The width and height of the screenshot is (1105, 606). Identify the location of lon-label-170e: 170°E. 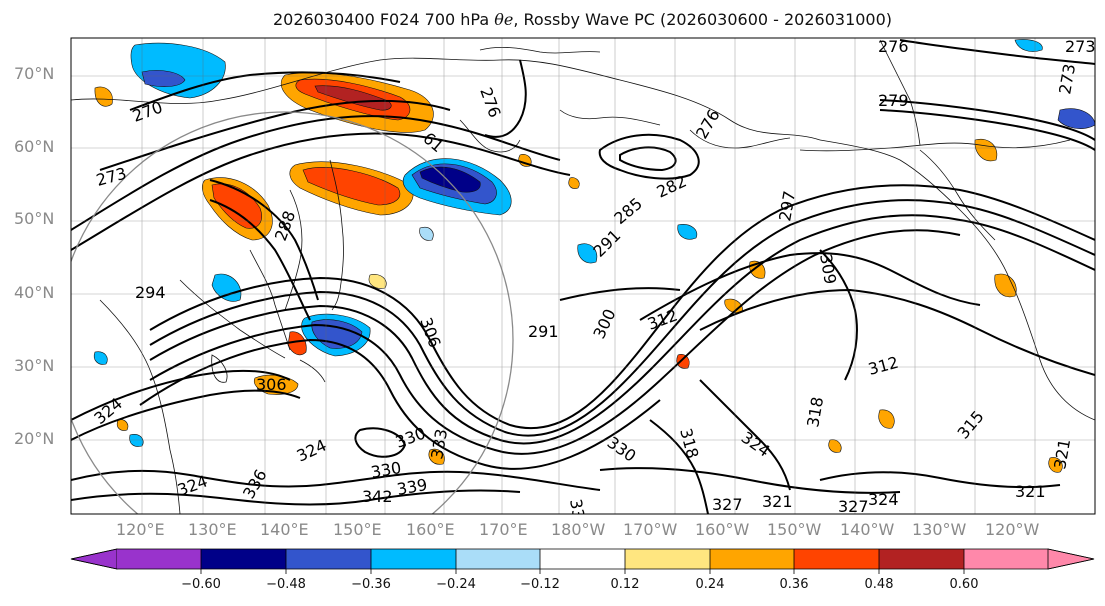
(503, 529).